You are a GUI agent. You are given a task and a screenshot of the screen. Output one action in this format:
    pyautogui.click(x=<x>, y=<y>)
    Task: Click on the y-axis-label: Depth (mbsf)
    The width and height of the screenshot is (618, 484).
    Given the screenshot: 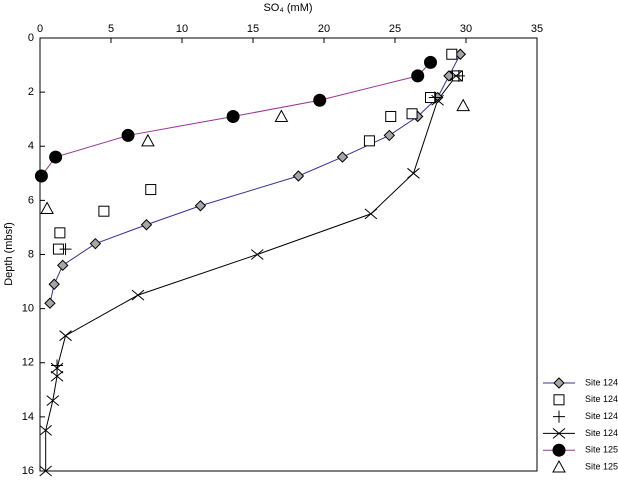 What is the action you would take?
    pyautogui.click(x=9, y=254)
    